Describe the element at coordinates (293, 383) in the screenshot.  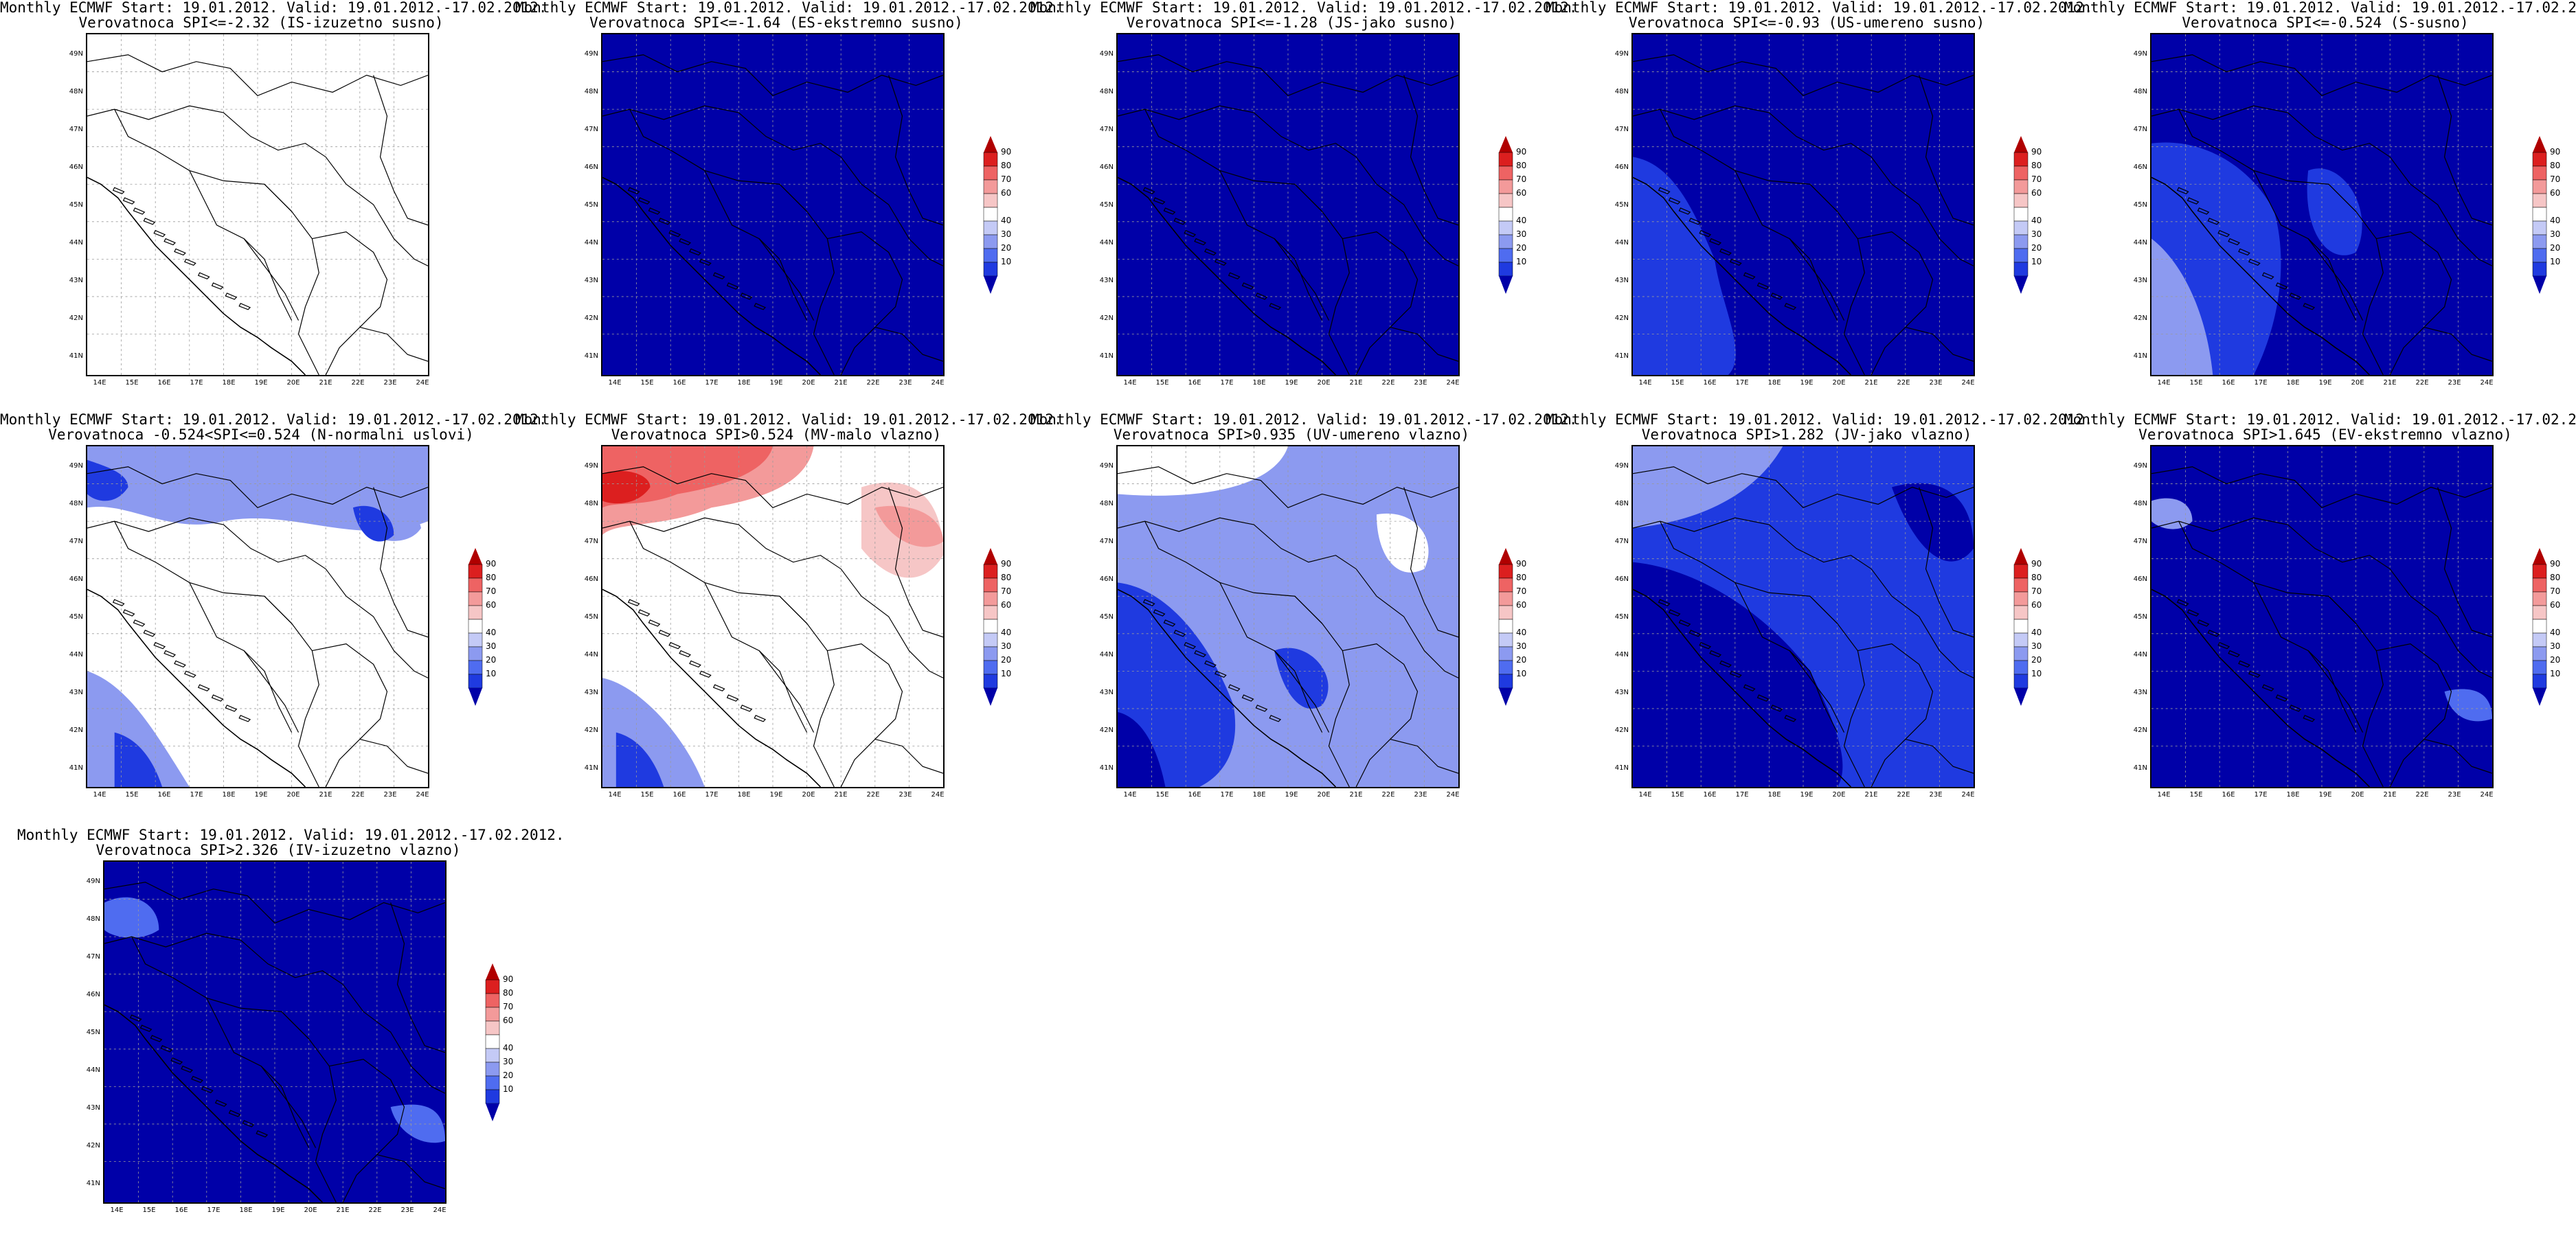
I see `longitude-tick-label: 20E` at that location.